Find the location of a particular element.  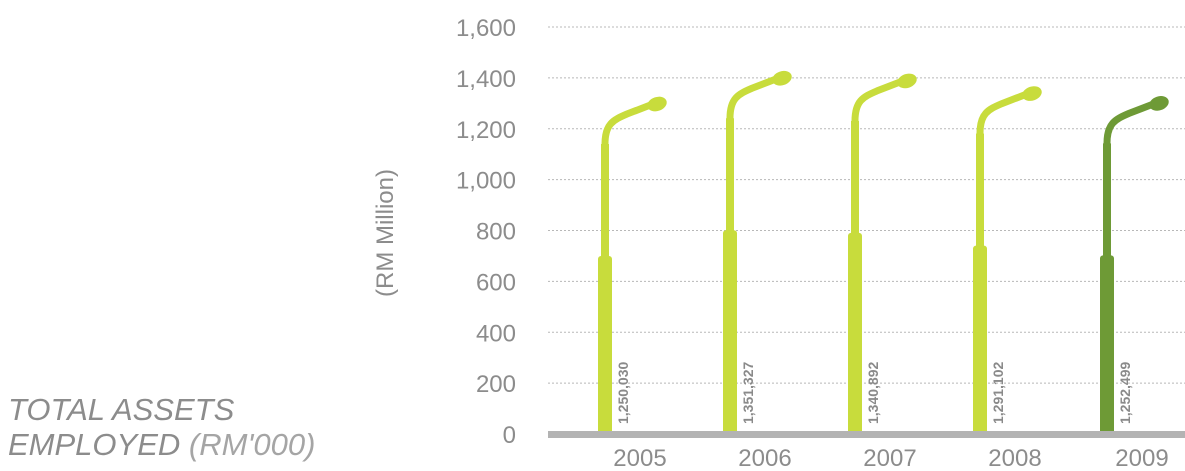

chart-title-line2: EMPLOYED (RM'000) is located at coordinates (161, 444).